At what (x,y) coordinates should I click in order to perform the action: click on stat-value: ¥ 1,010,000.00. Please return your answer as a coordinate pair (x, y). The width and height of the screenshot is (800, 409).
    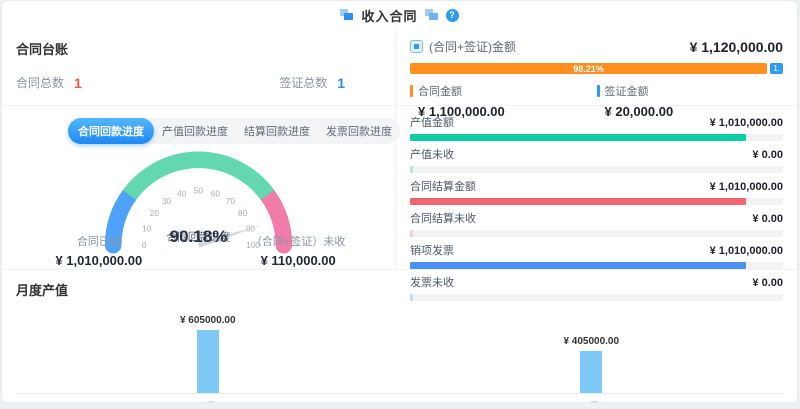
    Looking at the image, I should click on (99, 260).